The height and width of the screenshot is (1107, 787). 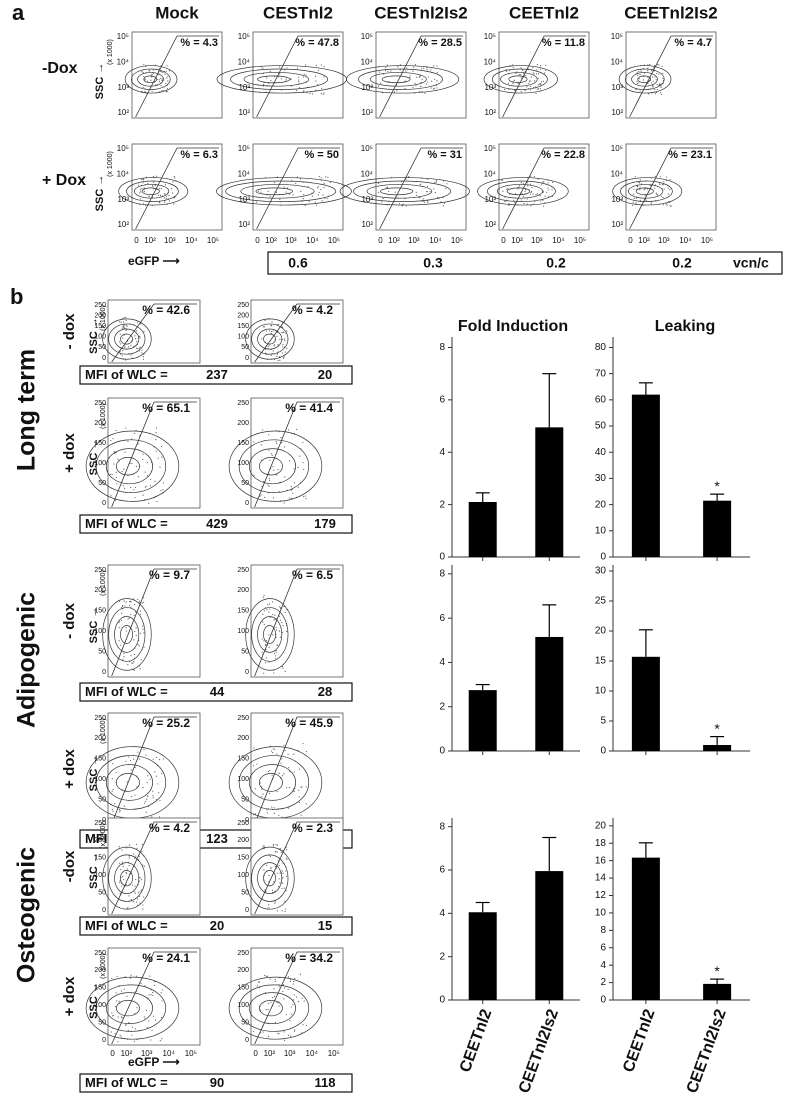 What do you see at coordinates (100, 305) in the screenshot?
I see `y-tick-label: 250` at bounding box center [100, 305].